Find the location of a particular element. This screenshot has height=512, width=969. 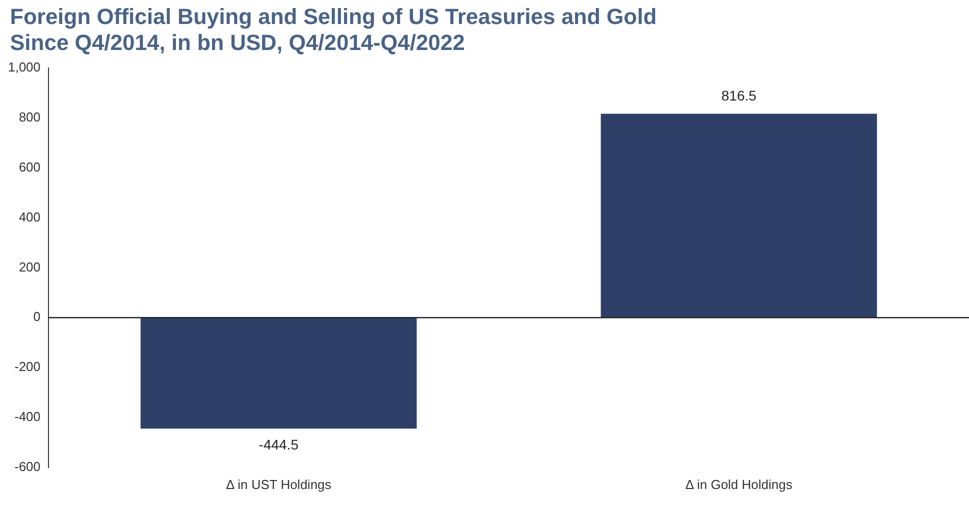

y-tick-label: -400 is located at coordinates (27, 416).